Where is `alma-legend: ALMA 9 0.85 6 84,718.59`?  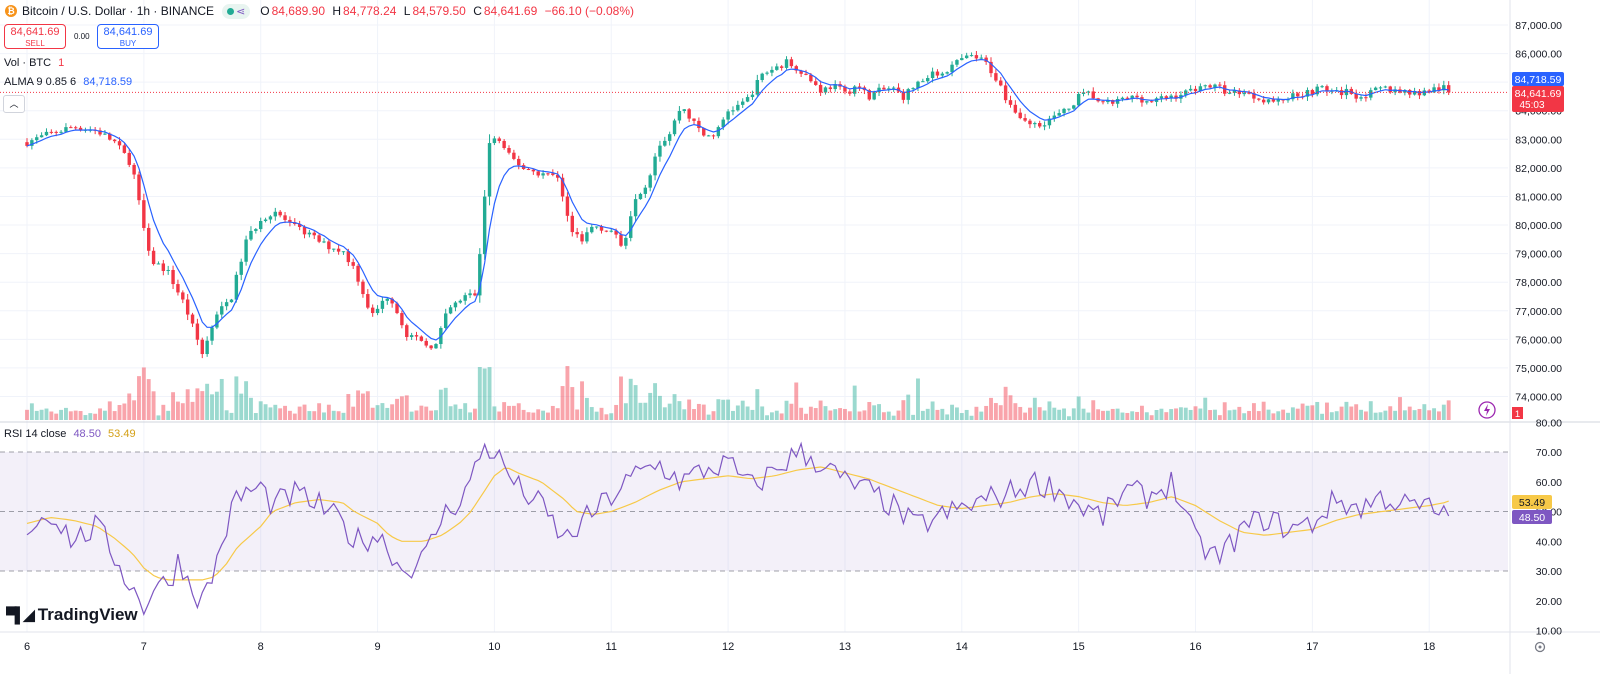
alma-legend: ALMA 9 0.85 6 84,718.59 is located at coordinates (68, 82).